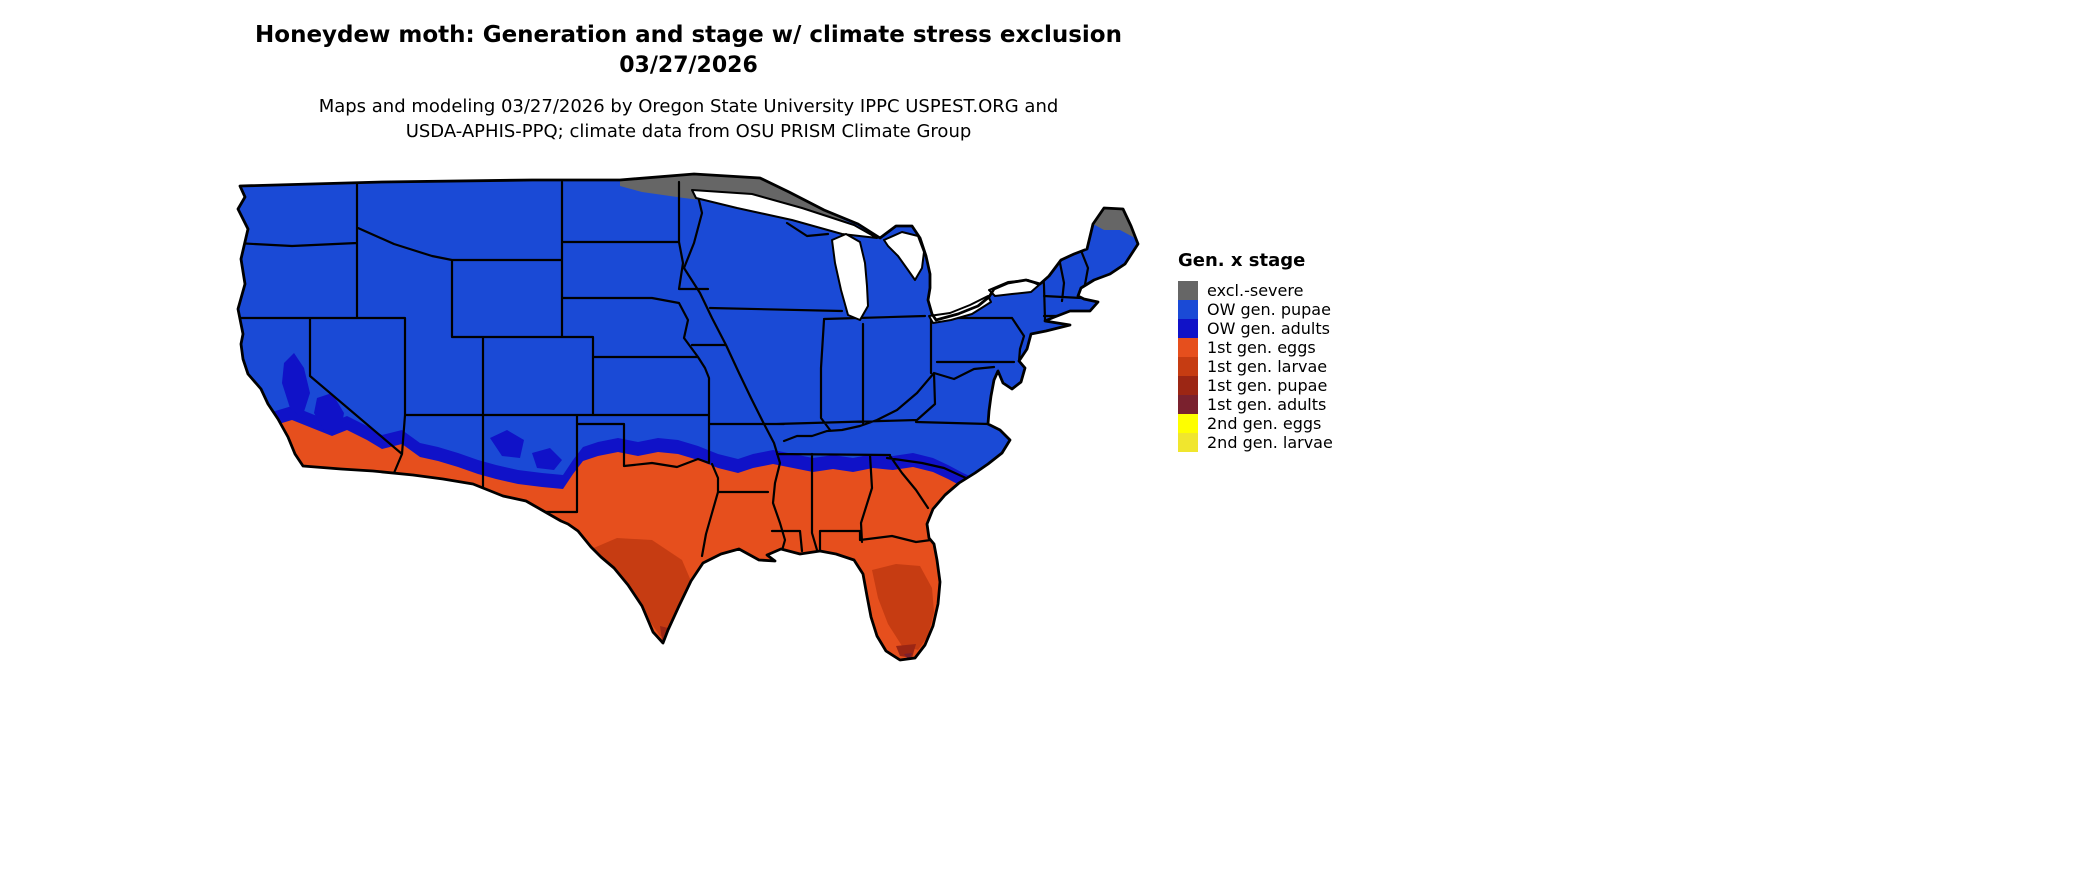  I want to click on legend-item-excl_severe: excl.-severe, so click(1288, 290).